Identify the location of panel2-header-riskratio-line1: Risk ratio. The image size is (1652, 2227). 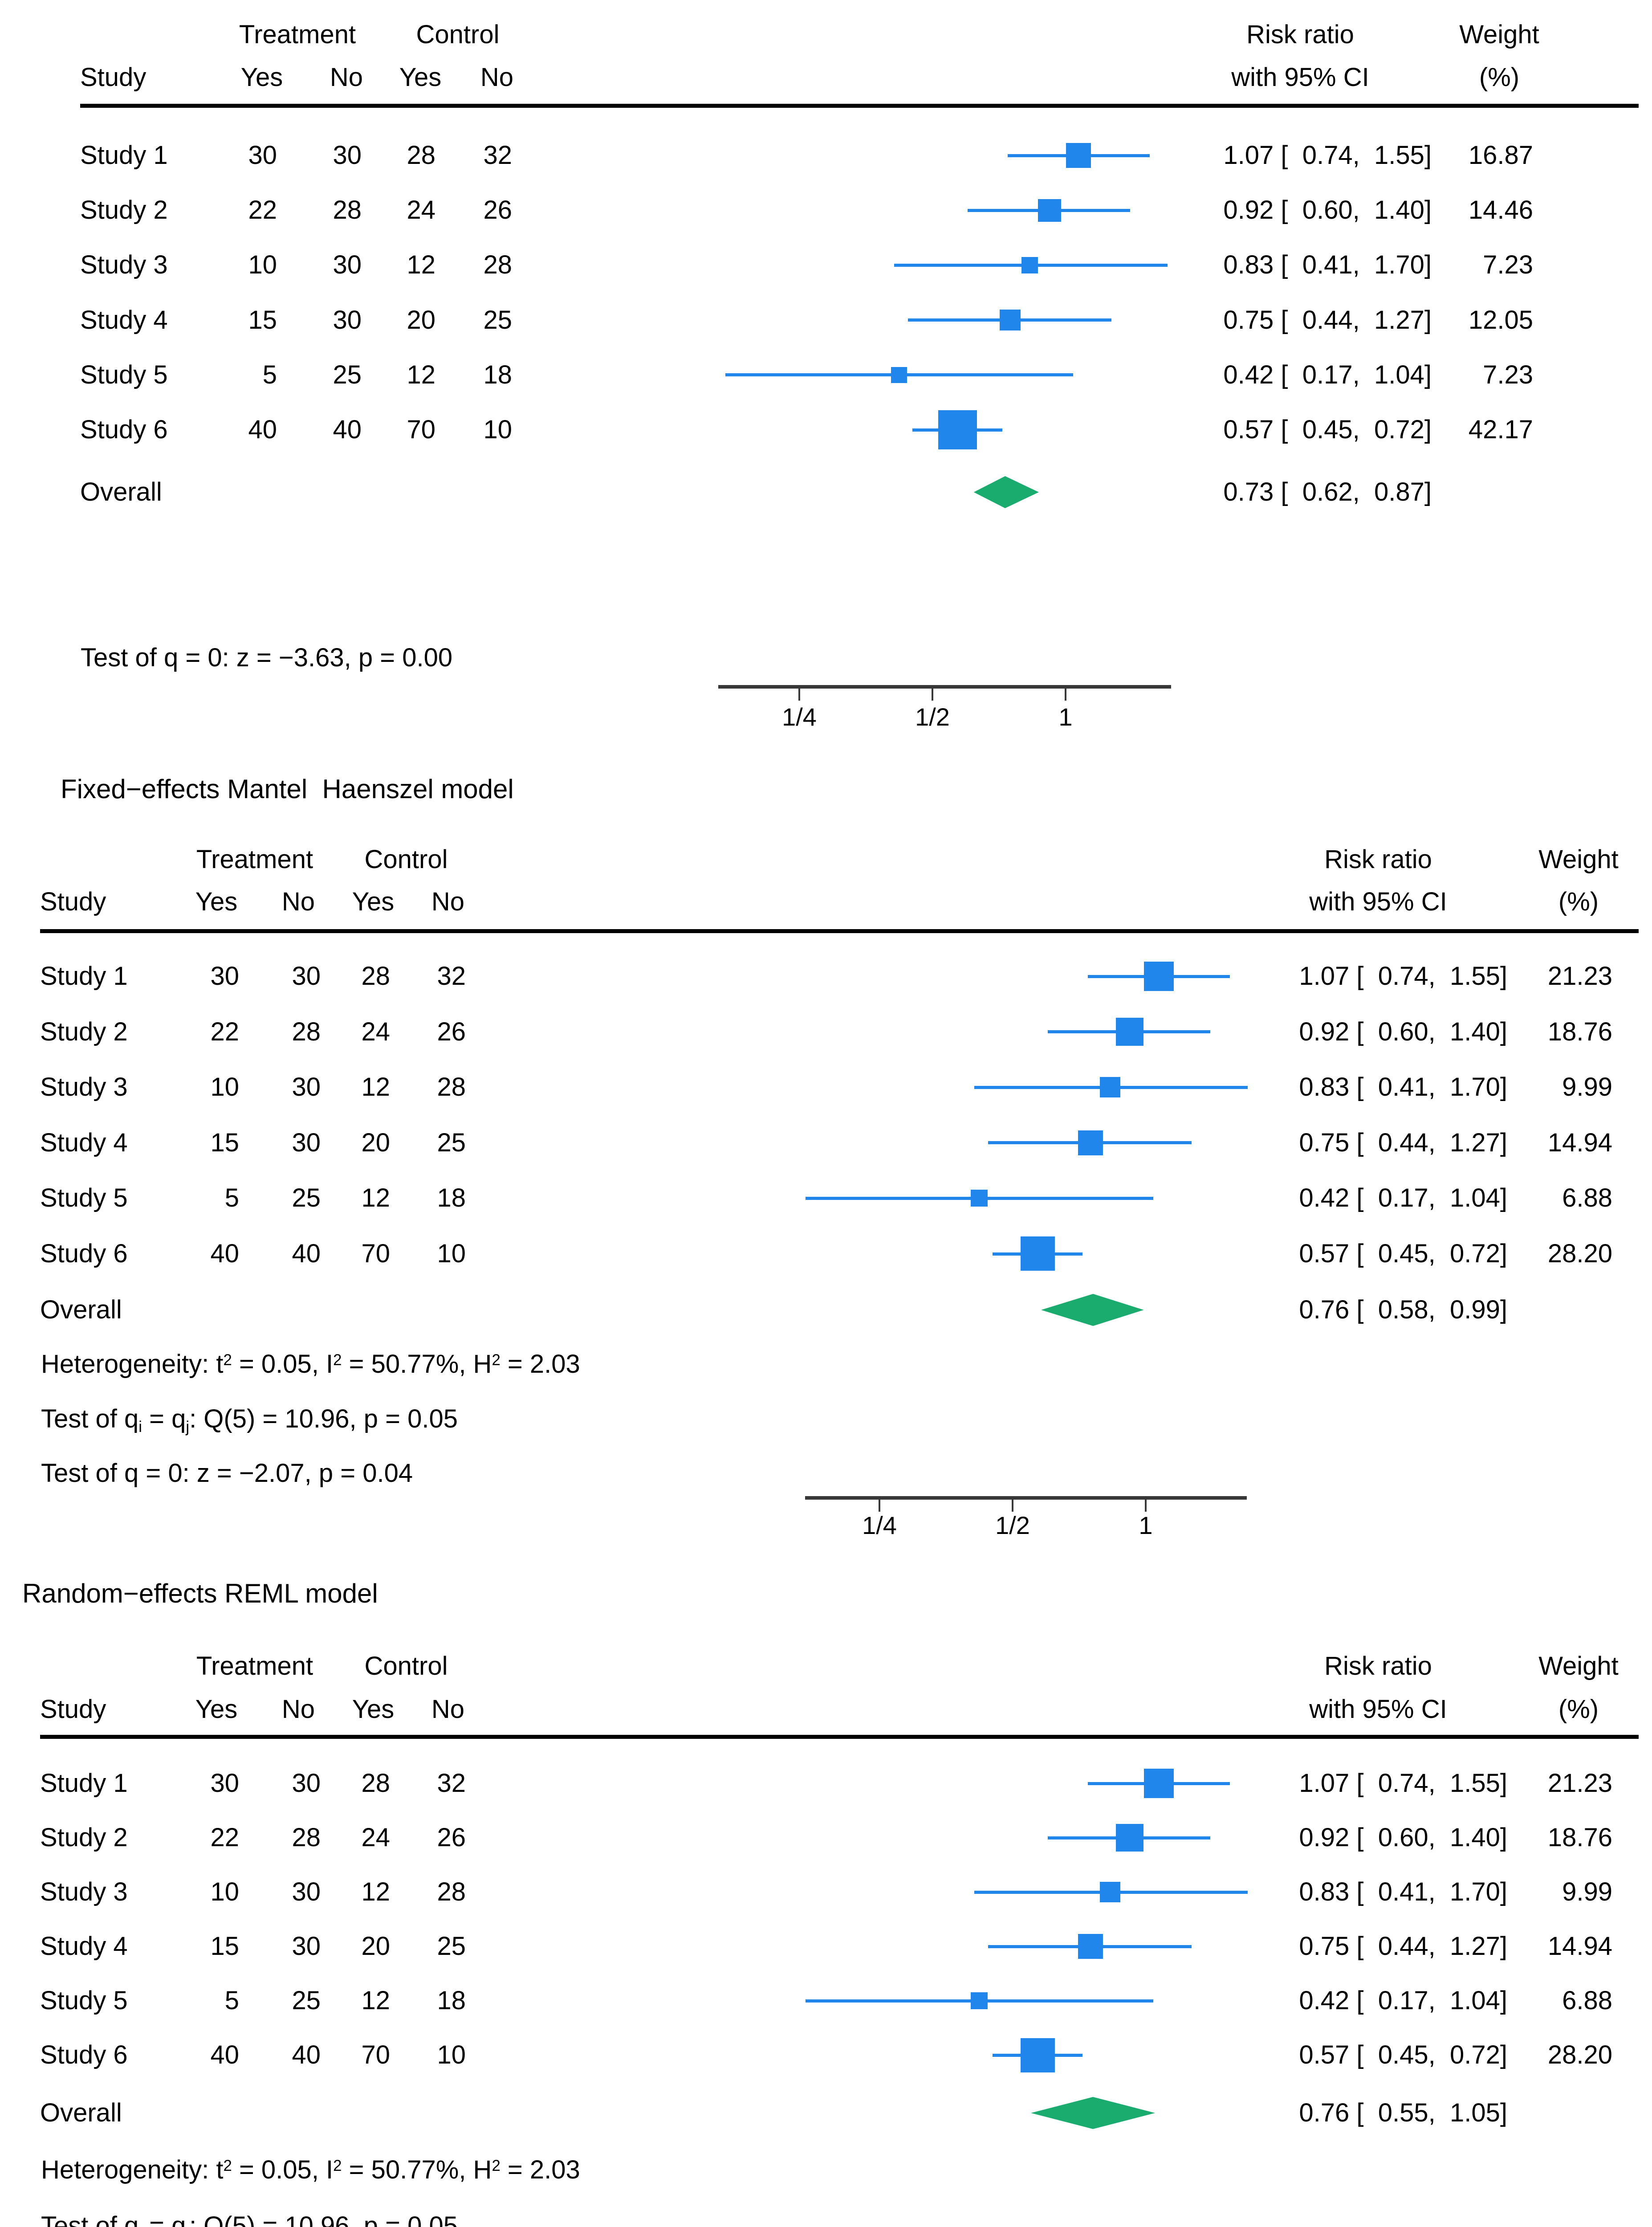
(1378, 859).